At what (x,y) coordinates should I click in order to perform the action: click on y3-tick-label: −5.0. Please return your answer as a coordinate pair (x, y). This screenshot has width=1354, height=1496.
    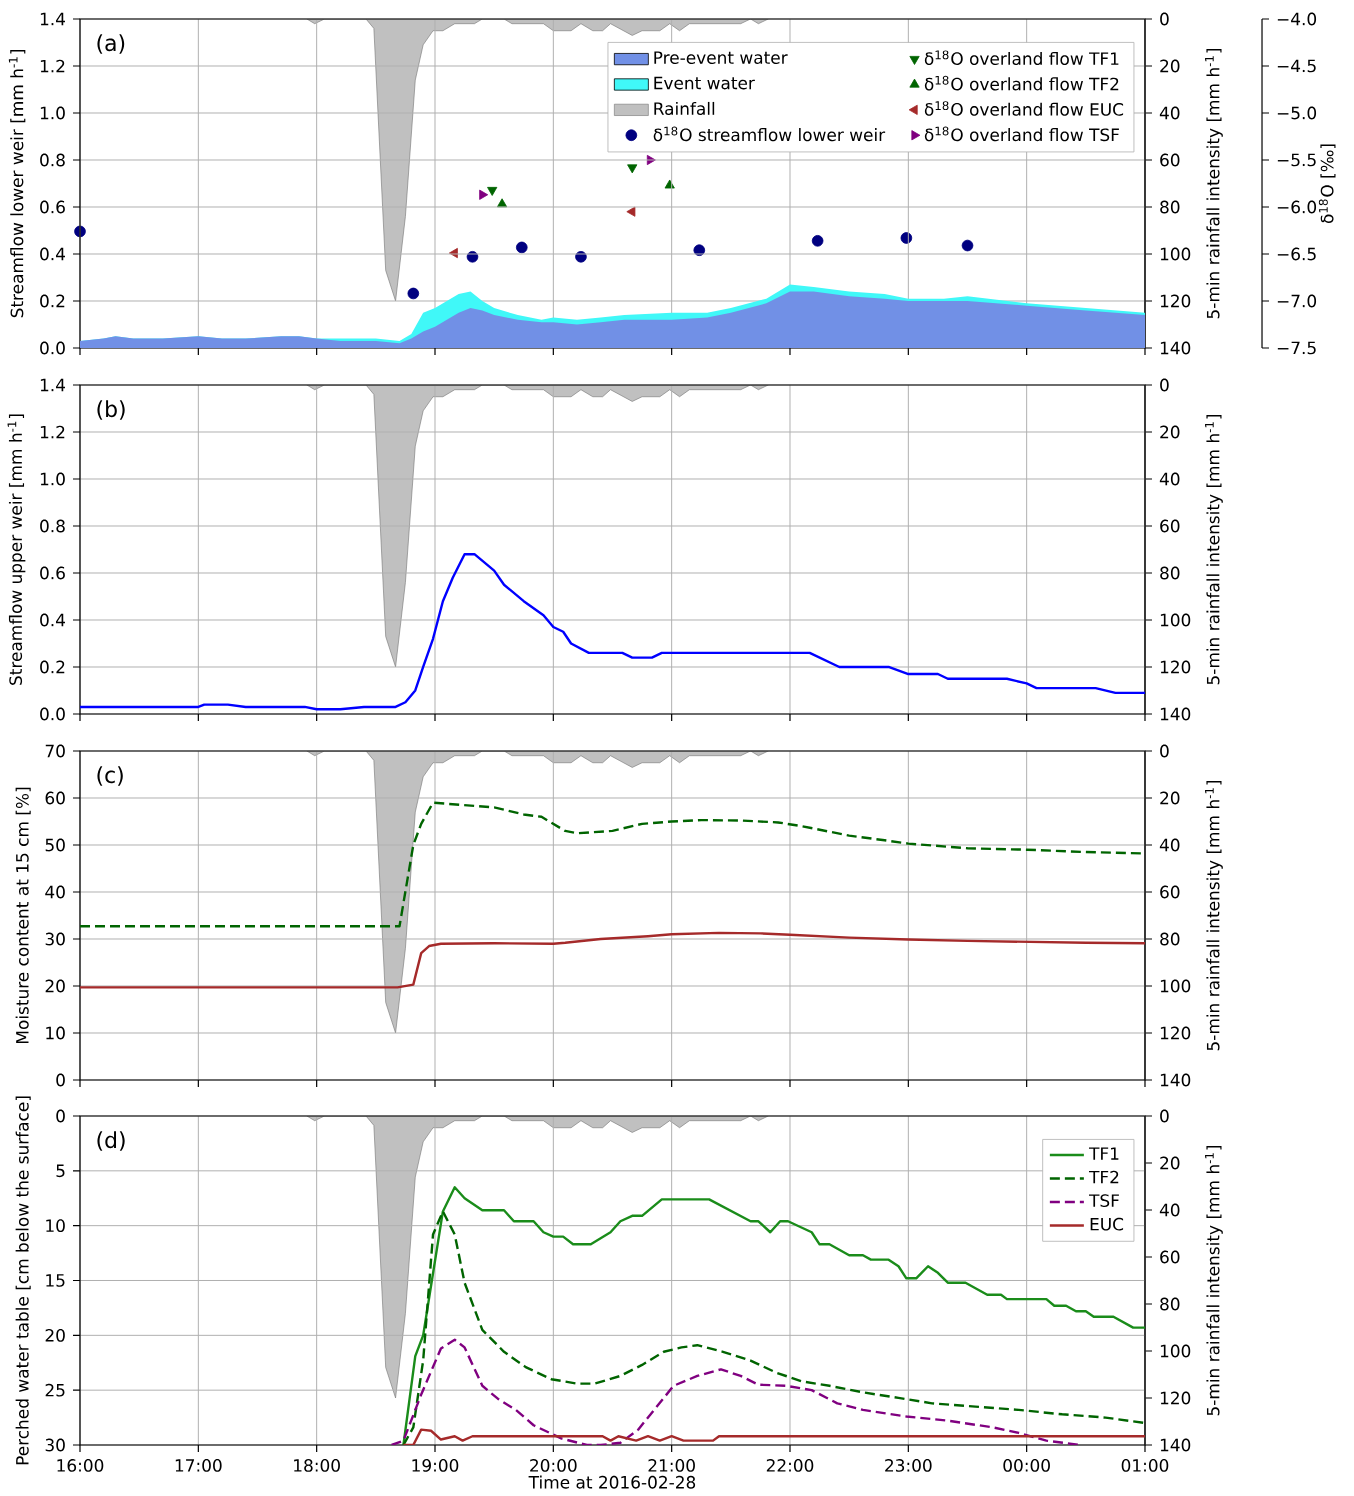
    Looking at the image, I should click on (1297, 113).